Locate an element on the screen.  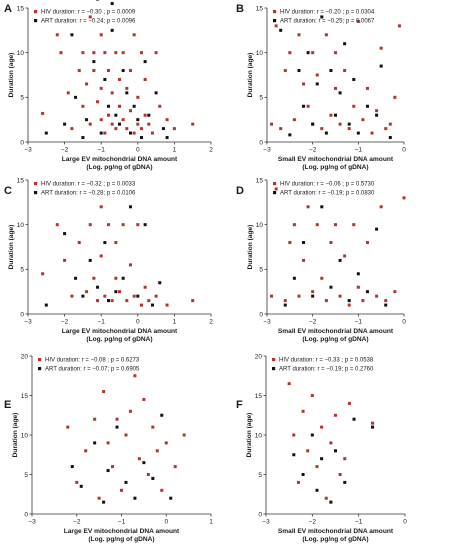
legend-entry-hiv: HIV duration: r = −0.08 ; p = 0.6273 is located at coordinates (89, 360).